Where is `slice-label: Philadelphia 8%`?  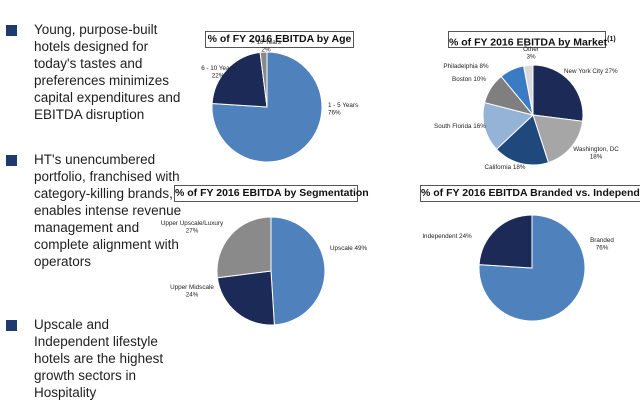
slice-label: Philadelphia 8% is located at coordinates (466, 66).